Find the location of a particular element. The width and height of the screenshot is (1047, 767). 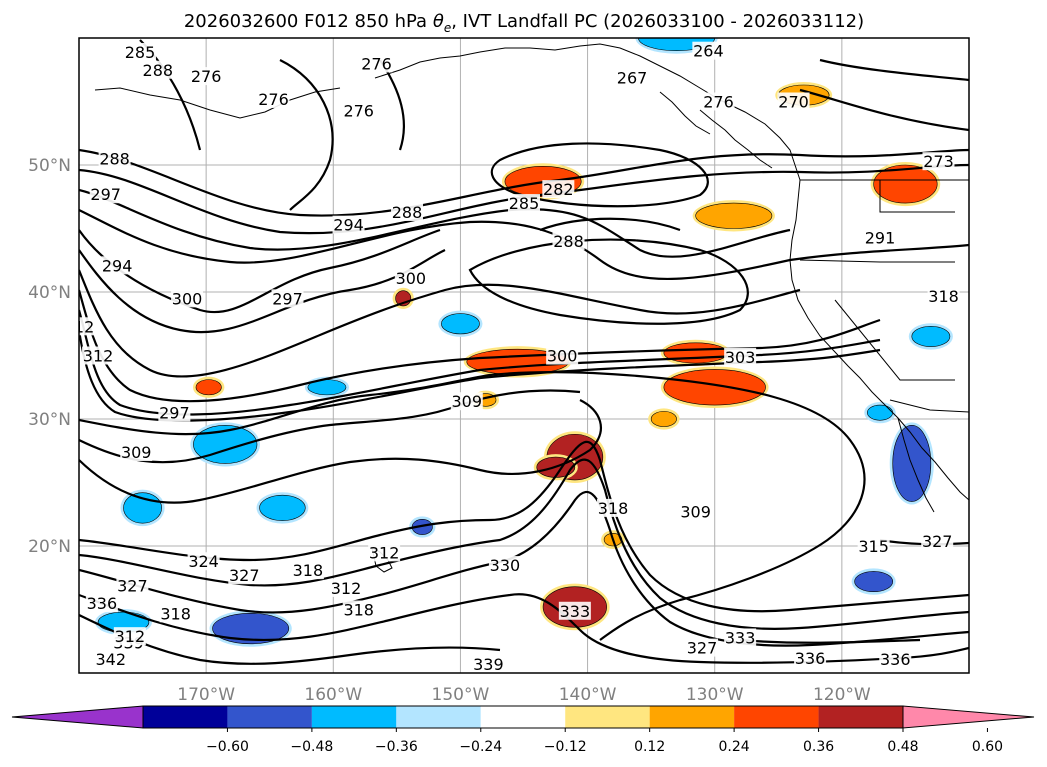

colorbar-tick-label: −0.12 is located at coordinates (565, 747).